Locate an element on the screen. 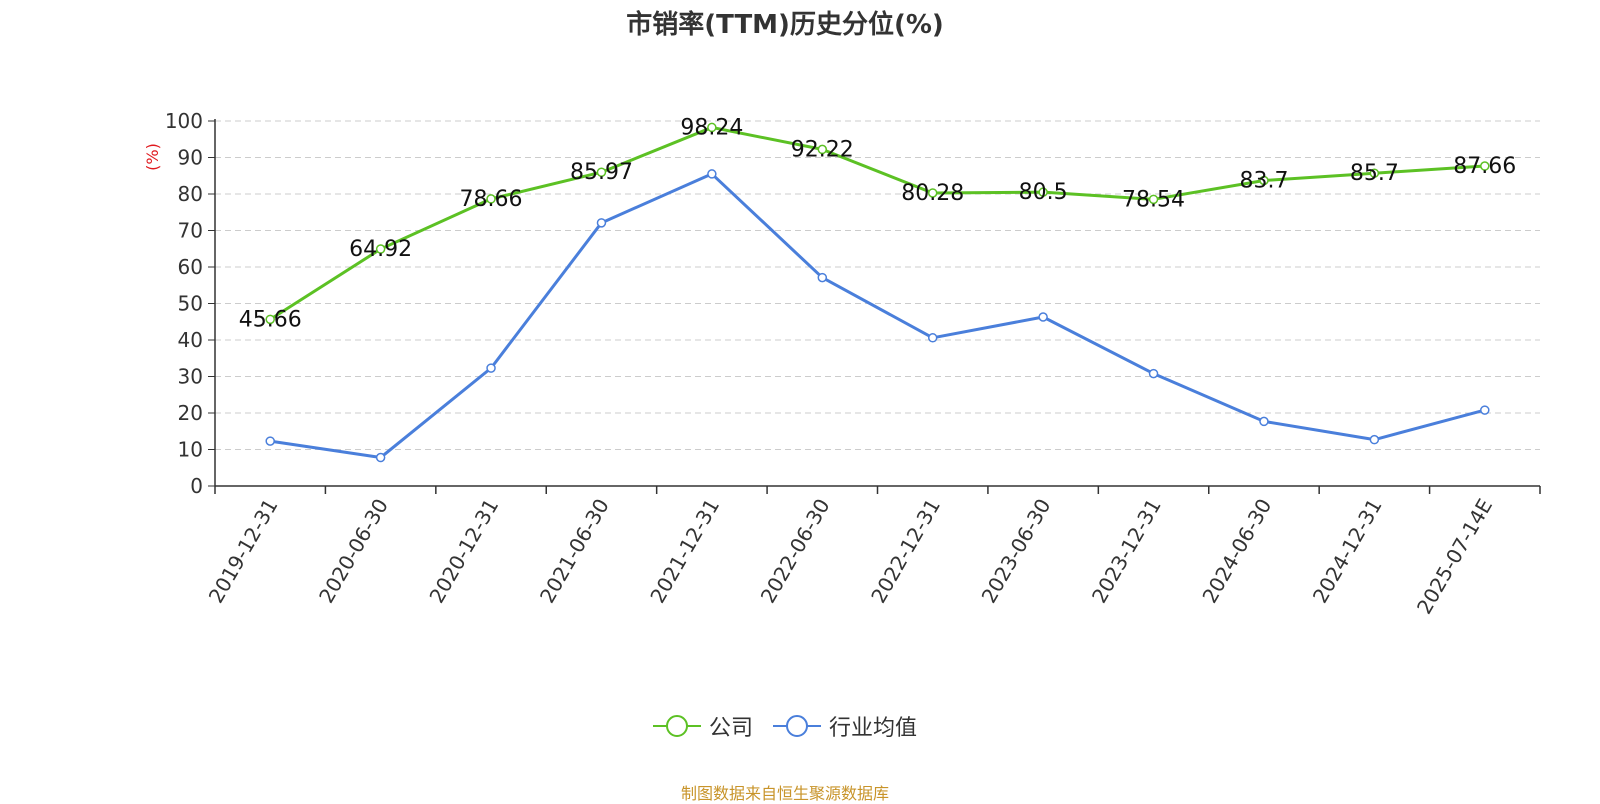 This screenshot has height=804, width=1600. series-0-label-4: 98.24 is located at coordinates (711, 127).